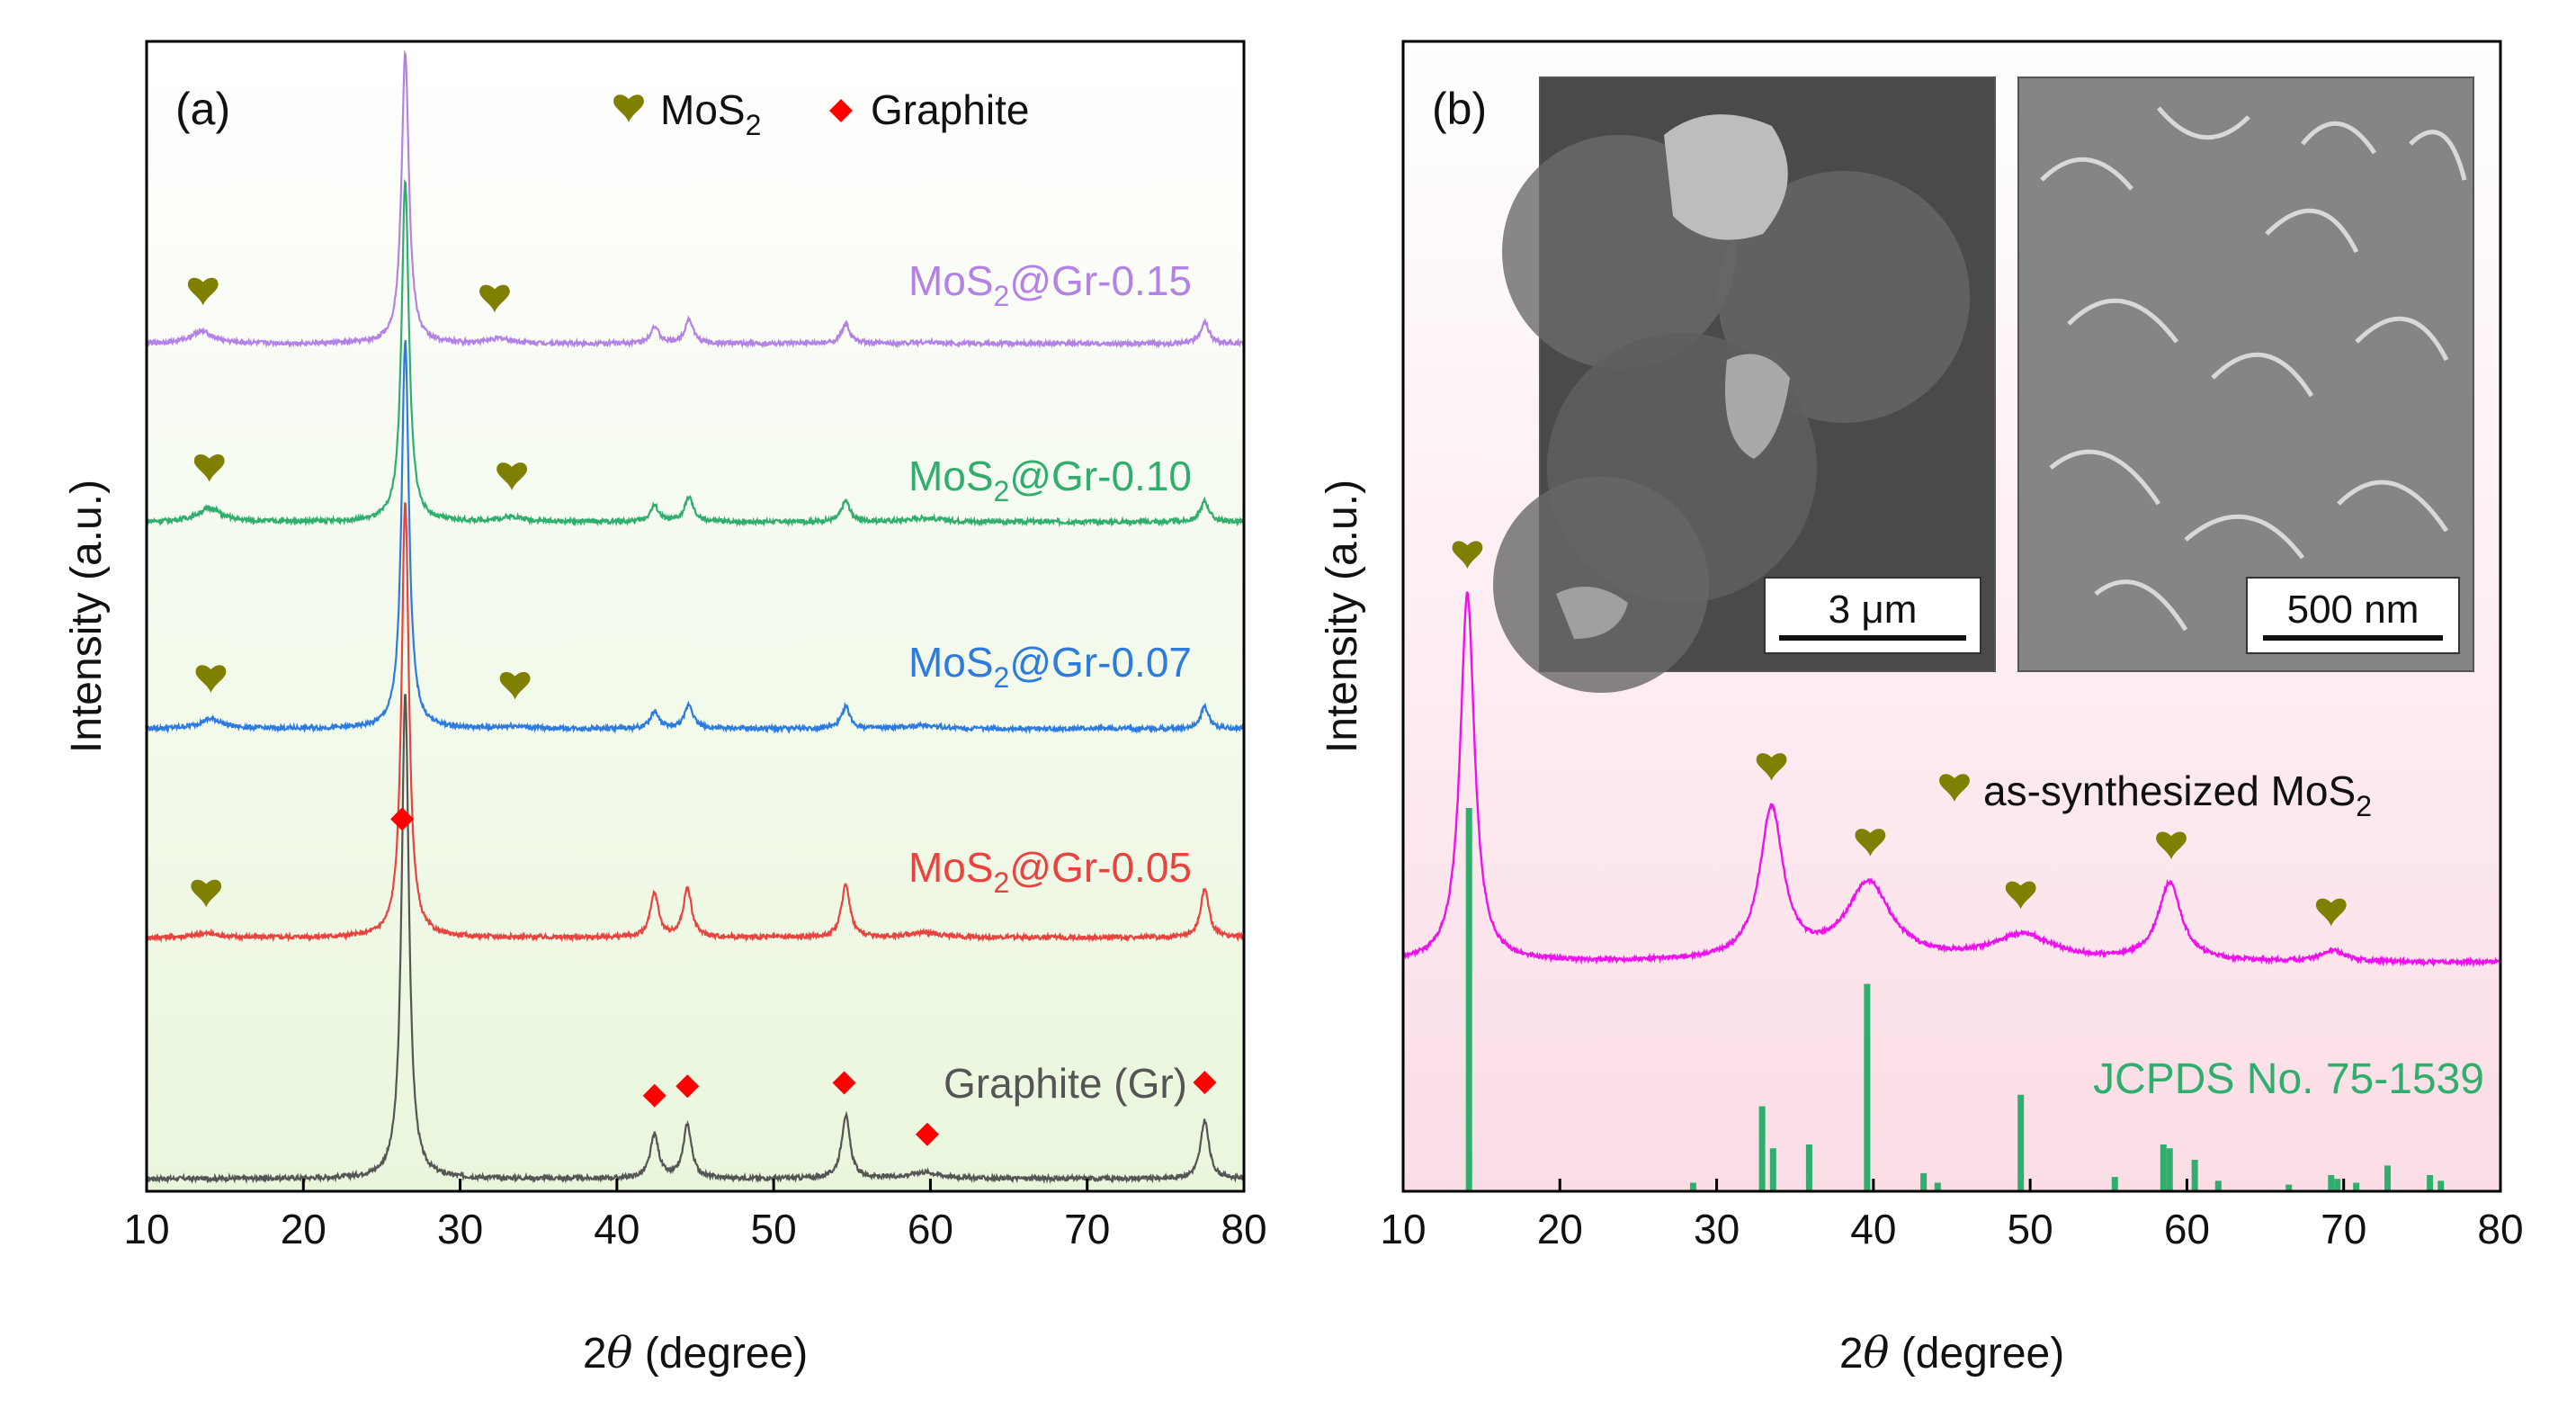 This screenshot has width=2576, height=1418. Describe the element at coordinates (1592, 613) in the screenshot. I see `sem-flake` at that location.